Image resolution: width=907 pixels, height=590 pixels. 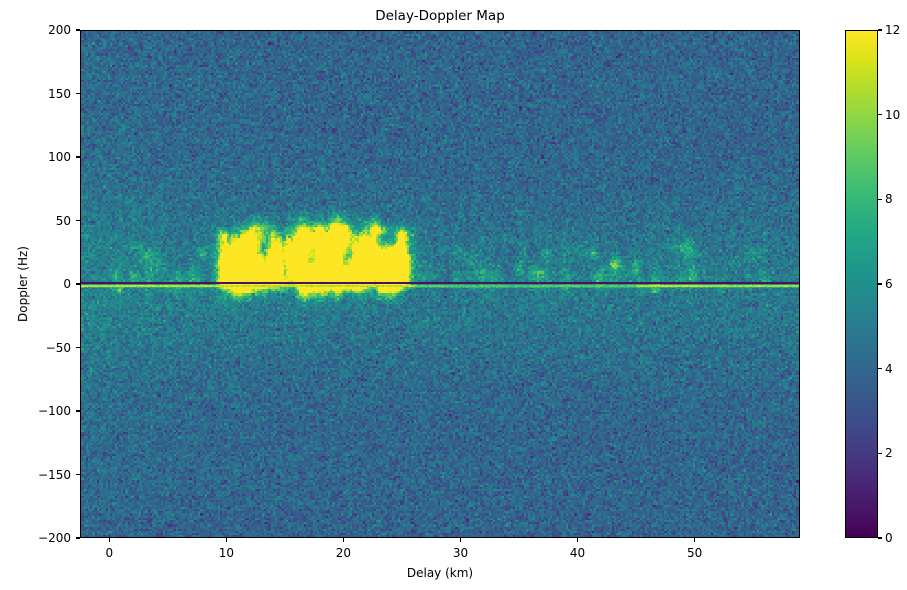 I want to click on colorbar-tick-label: 4, so click(x=889, y=368).